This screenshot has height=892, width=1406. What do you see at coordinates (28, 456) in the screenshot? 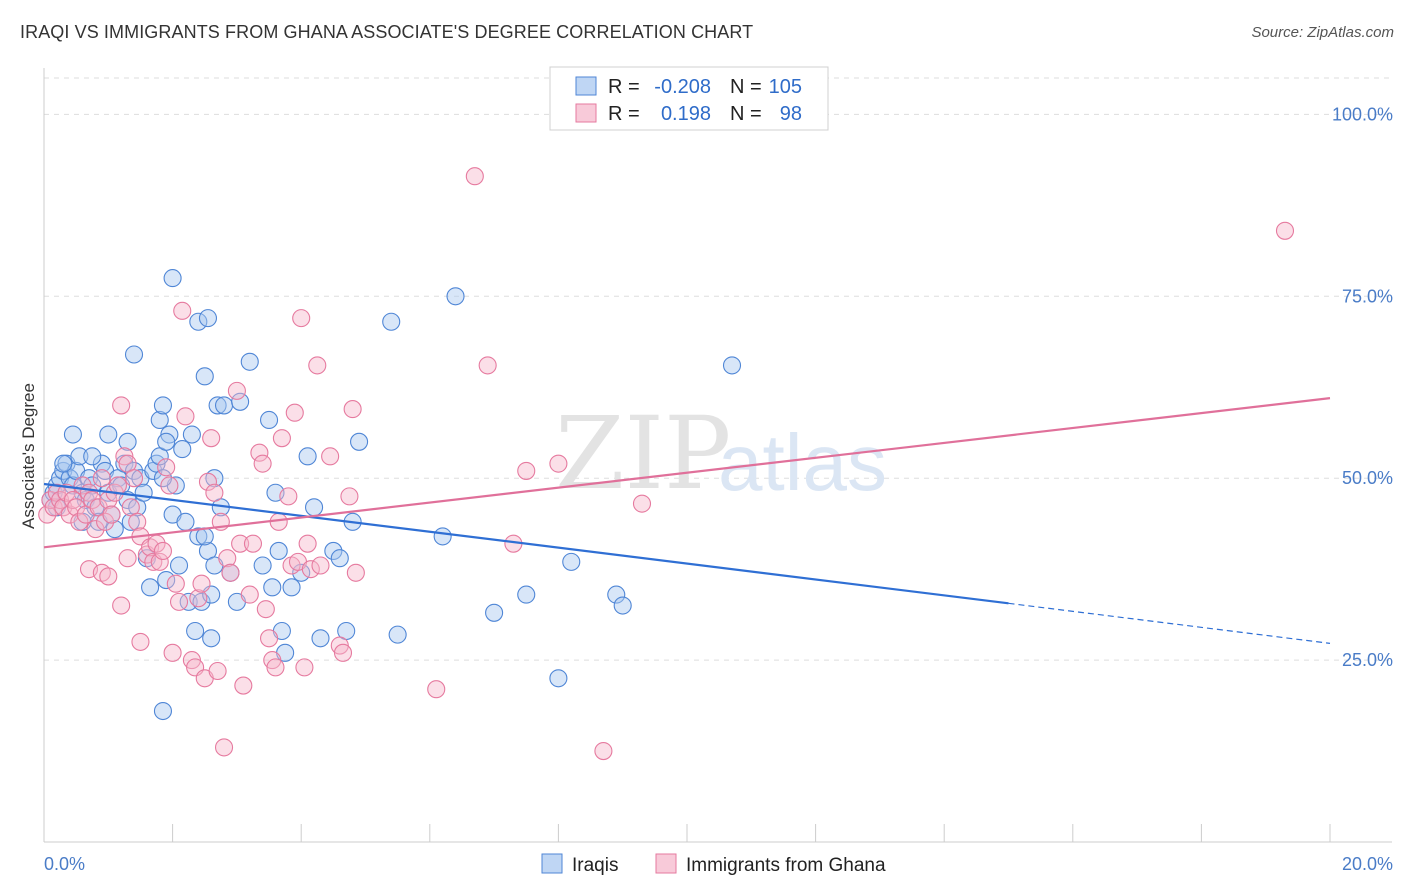
I see `y-axis-label: Associate's Degree` at bounding box center [28, 456].